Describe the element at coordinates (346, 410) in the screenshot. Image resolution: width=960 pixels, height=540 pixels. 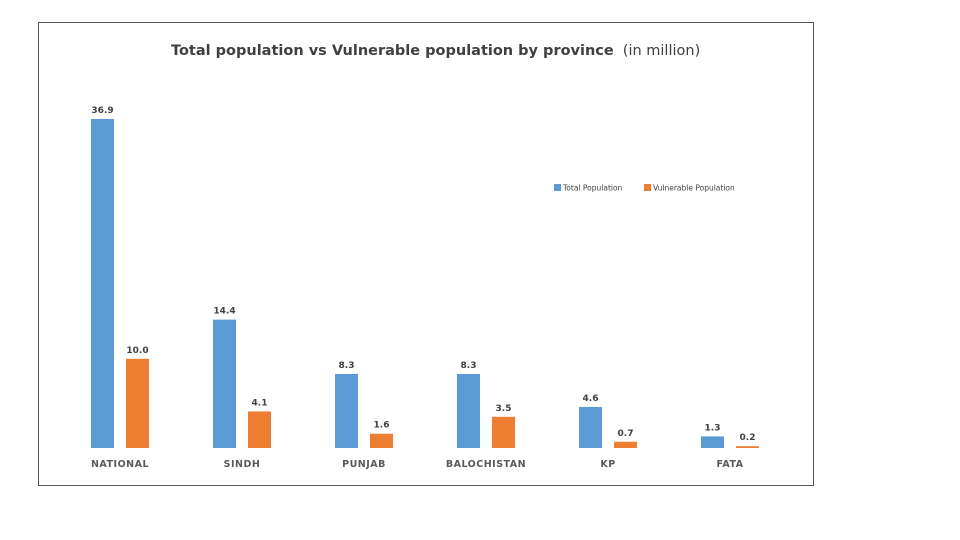
I see `bar-total-punjab` at that location.